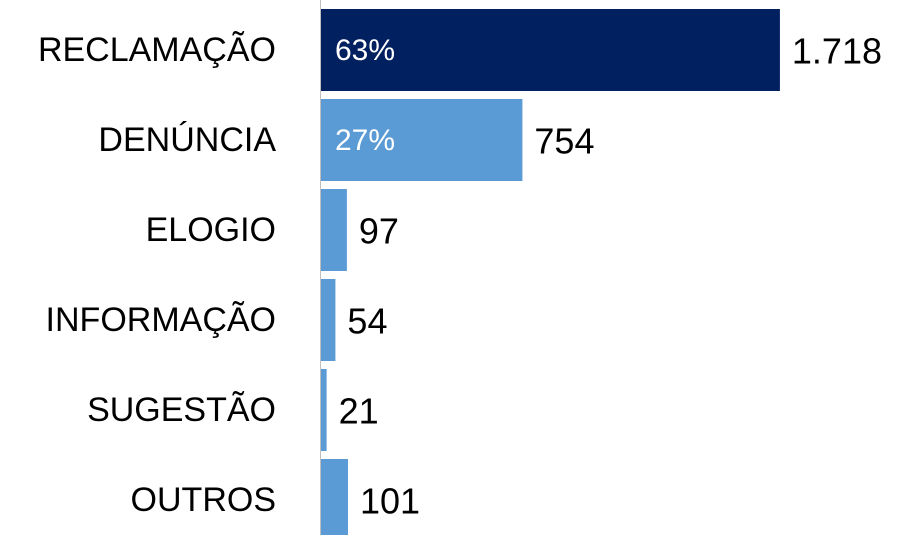  What do you see at coordinates (161, 320) in the screenshot?
I see `category-label: INFORMAÇÃO` at bounding box center [161, 320].